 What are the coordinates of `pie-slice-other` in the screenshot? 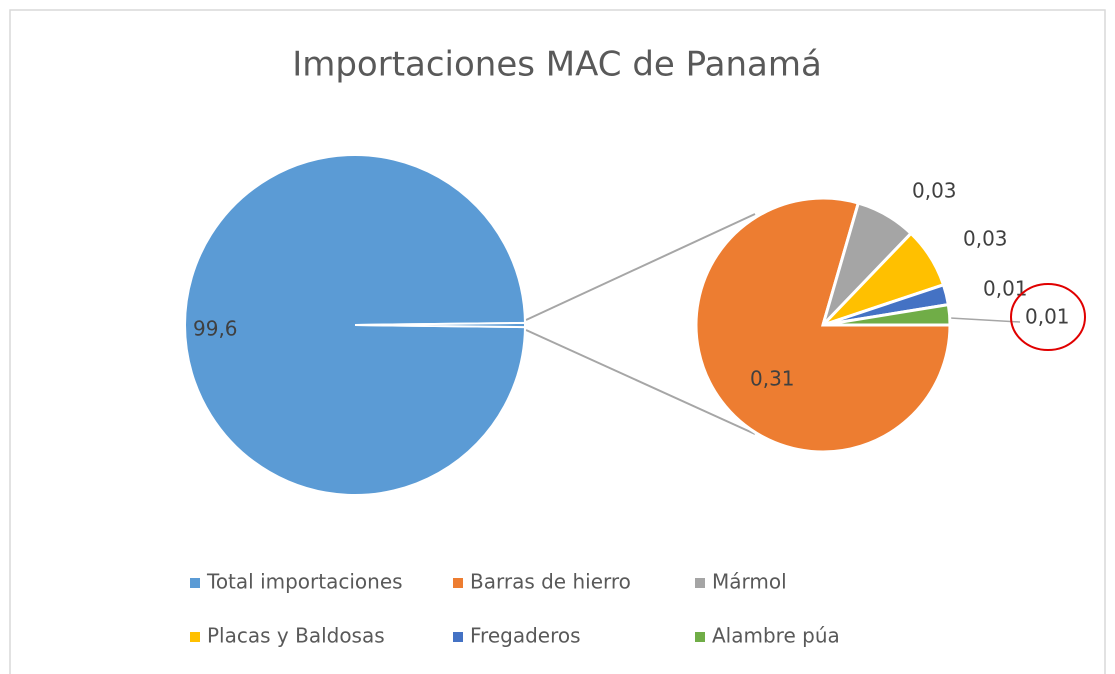 It's located at (440, 325).